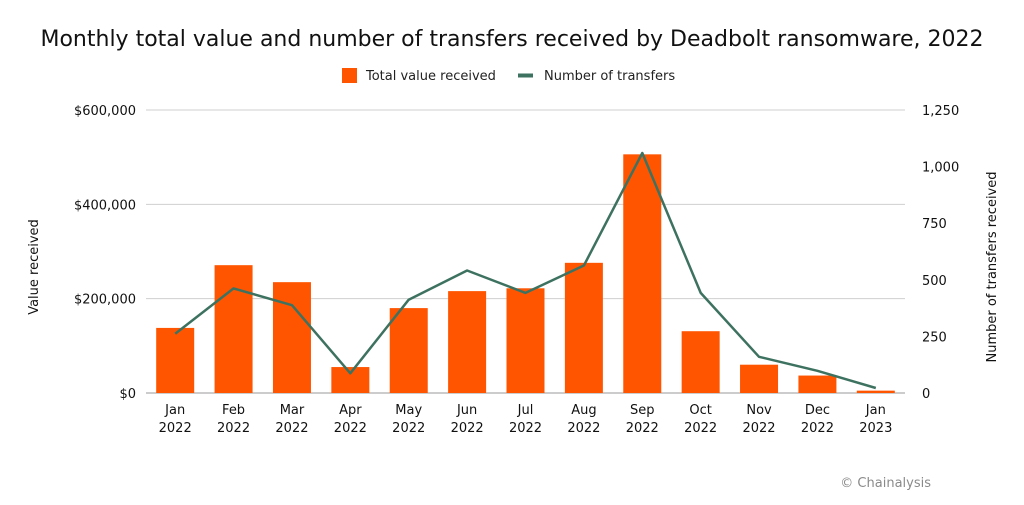  I want to click on right-axis-title: Number of transfers received, so click(992, 266).